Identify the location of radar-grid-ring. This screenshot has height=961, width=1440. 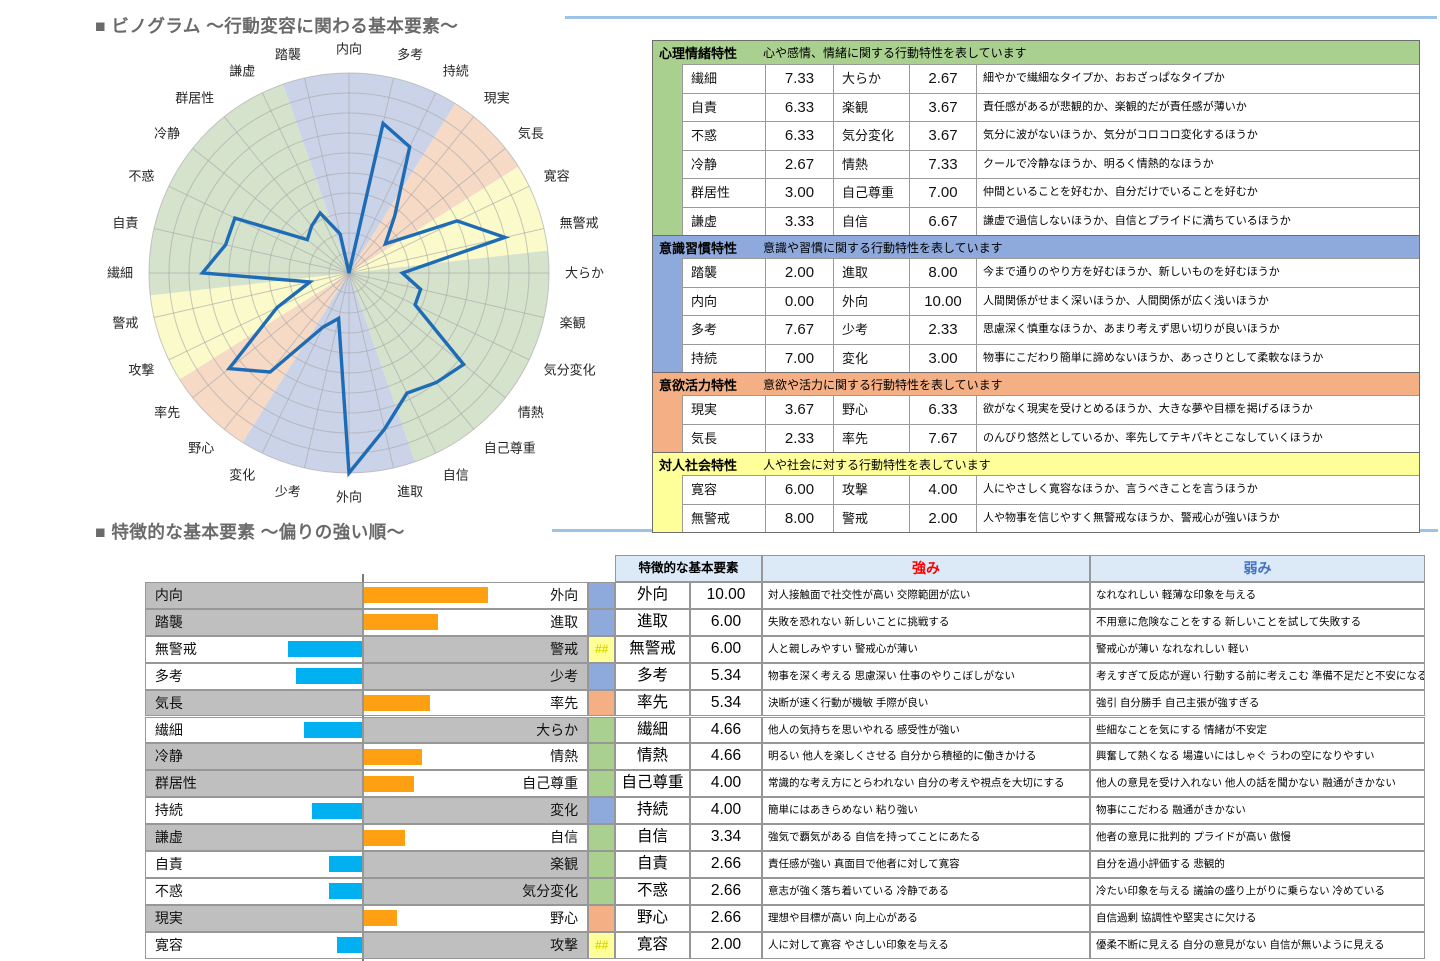
(349, 273).